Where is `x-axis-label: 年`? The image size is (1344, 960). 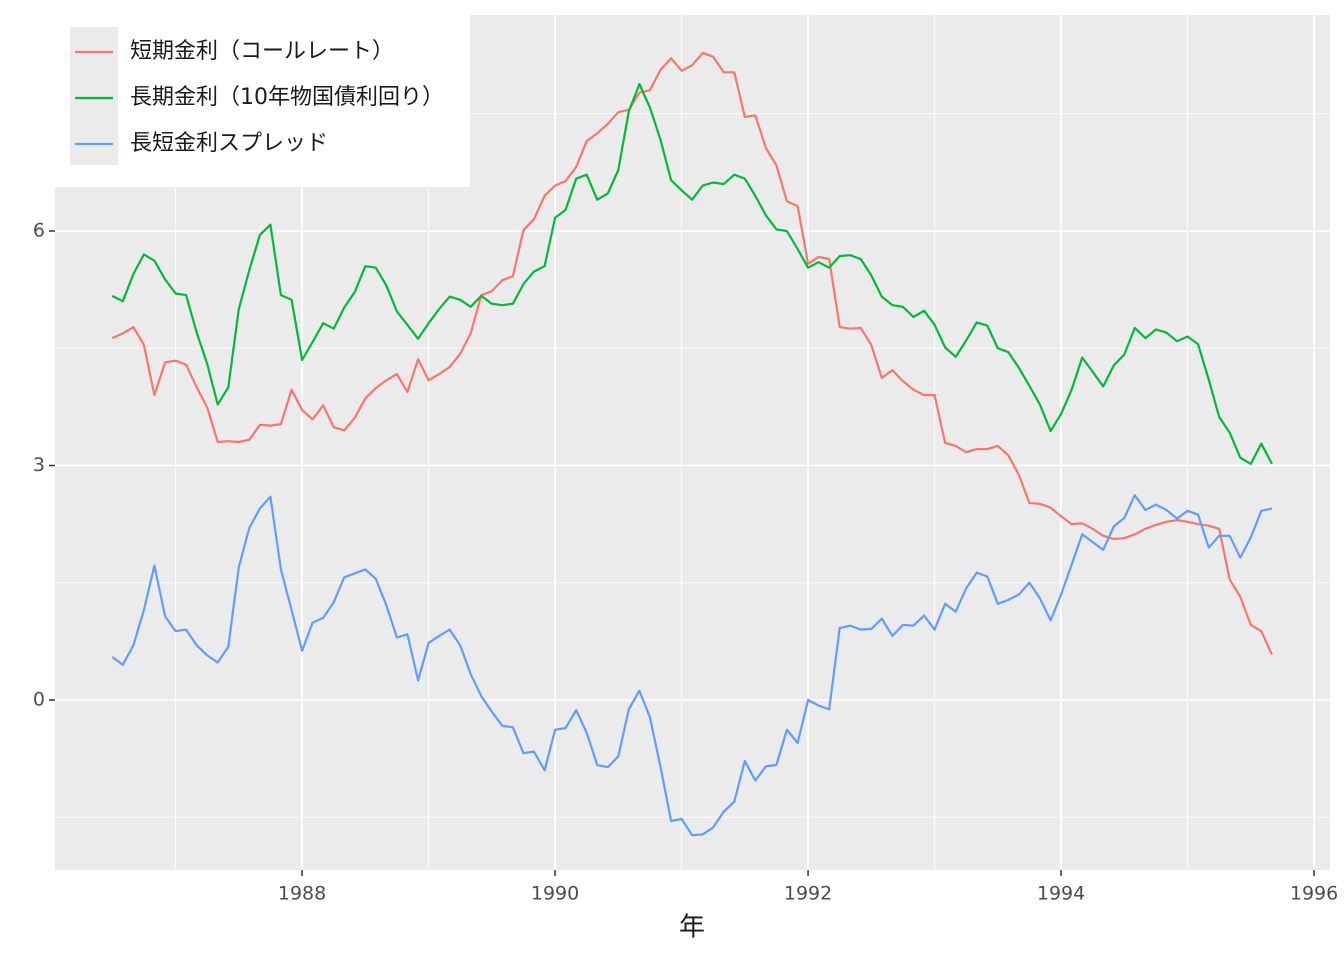
x-axis-label: 年 is located at coordinates (692, 928).